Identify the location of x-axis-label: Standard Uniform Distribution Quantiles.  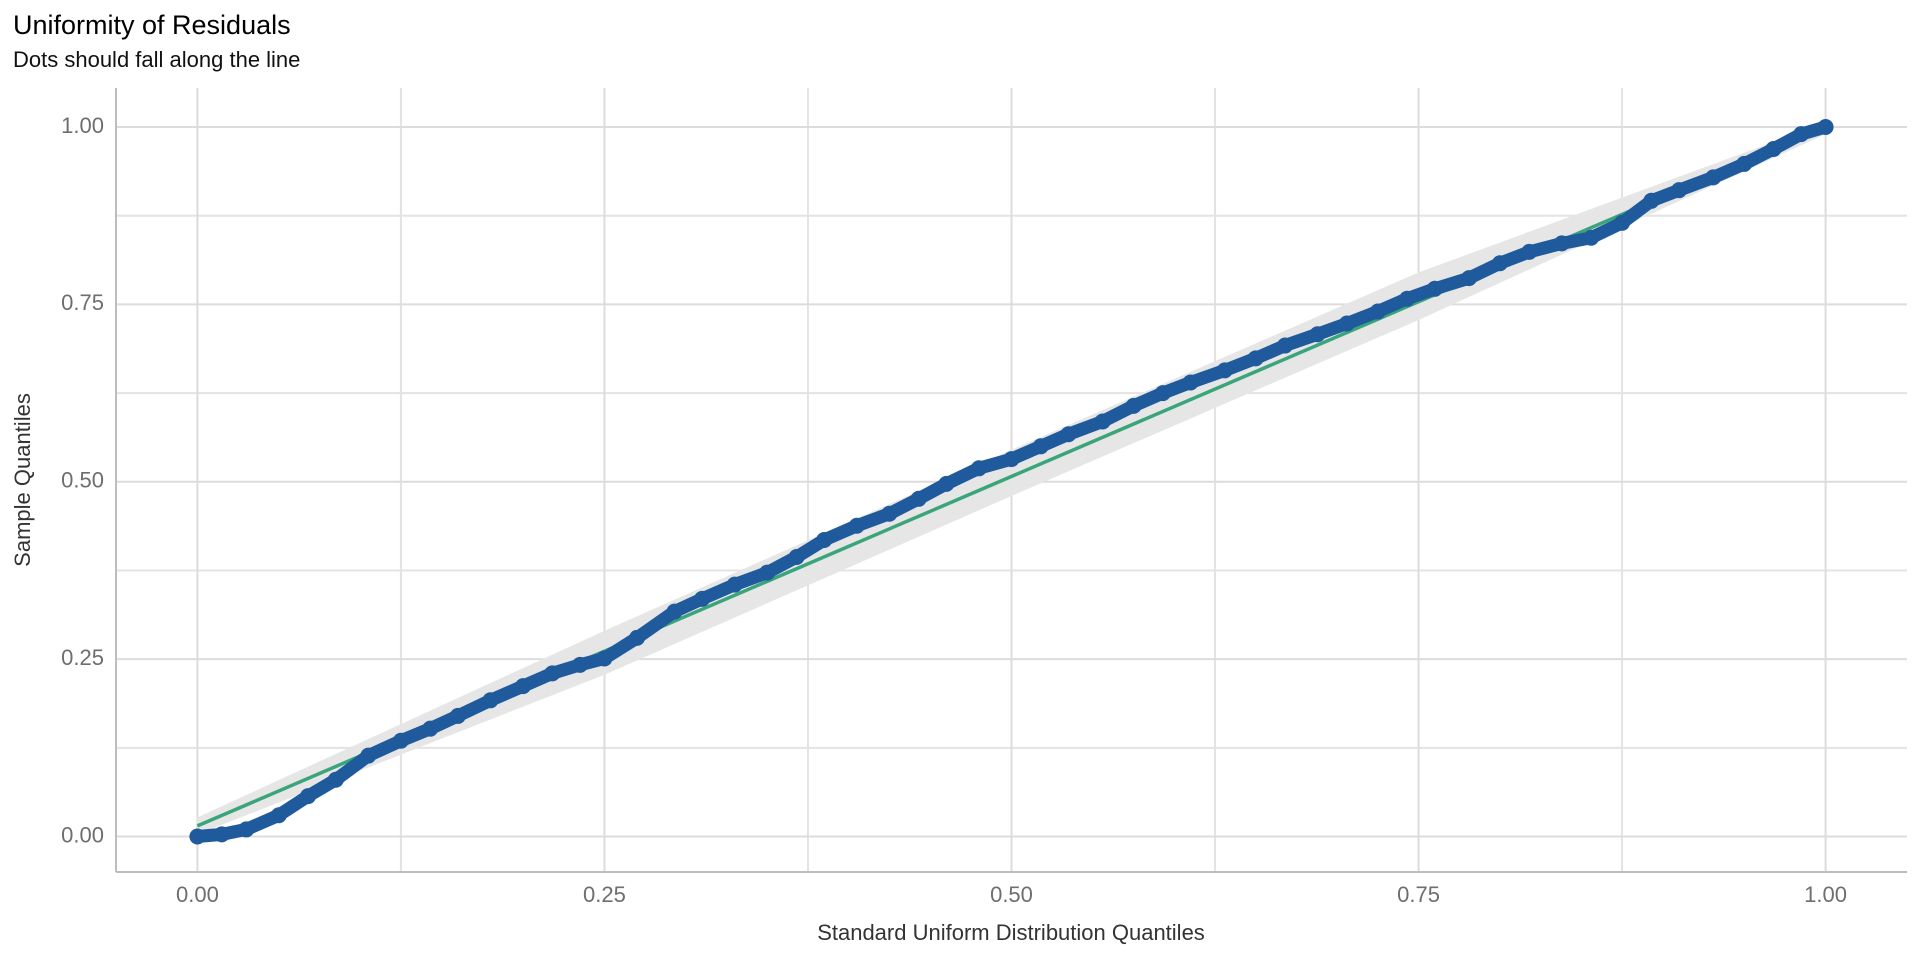
(1011, 932).